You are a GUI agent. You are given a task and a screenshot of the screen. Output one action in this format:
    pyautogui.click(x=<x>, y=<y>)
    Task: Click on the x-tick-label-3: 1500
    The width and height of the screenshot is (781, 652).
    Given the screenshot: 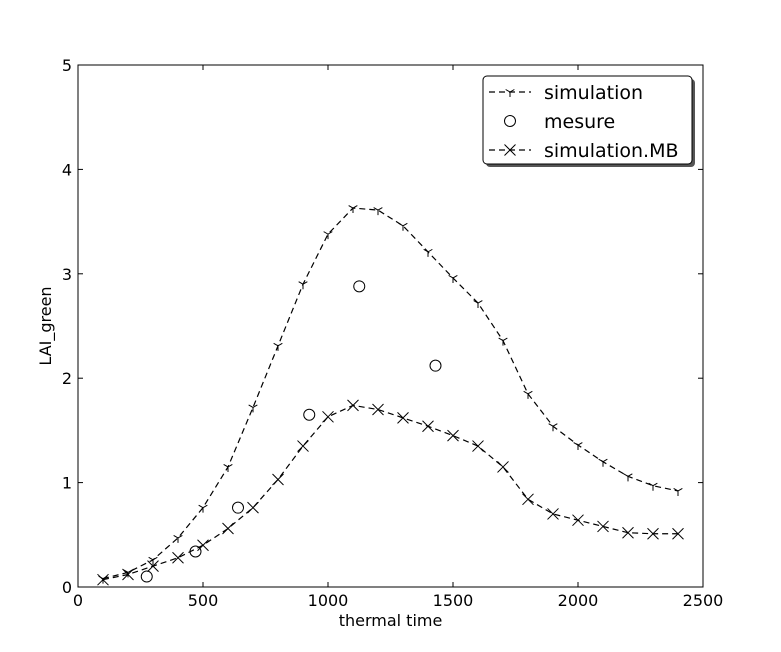 What is the action you would take?
    pyautogui.click(x=453, y=600)
    